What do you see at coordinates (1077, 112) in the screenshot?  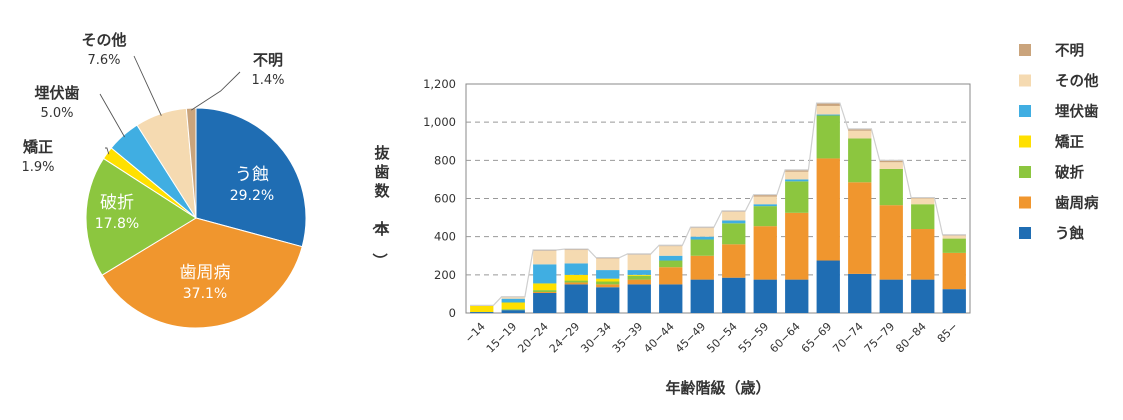 I see `legend-label: 埋伏歯` at bounding box center [1077, 112].